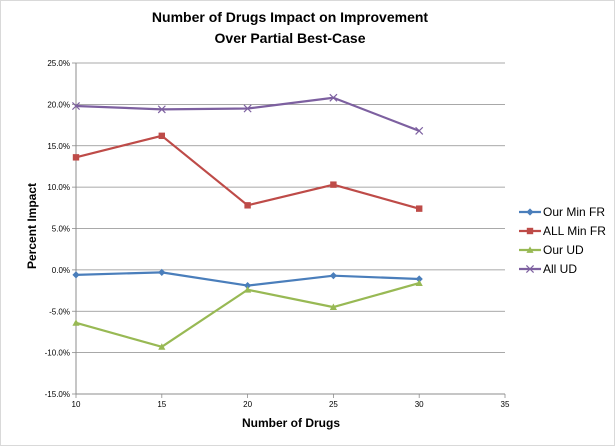 This screenshot has height=447, width=615. I want to click on legend-item-our-min-fr: Our Min FR, so click(562, 212).